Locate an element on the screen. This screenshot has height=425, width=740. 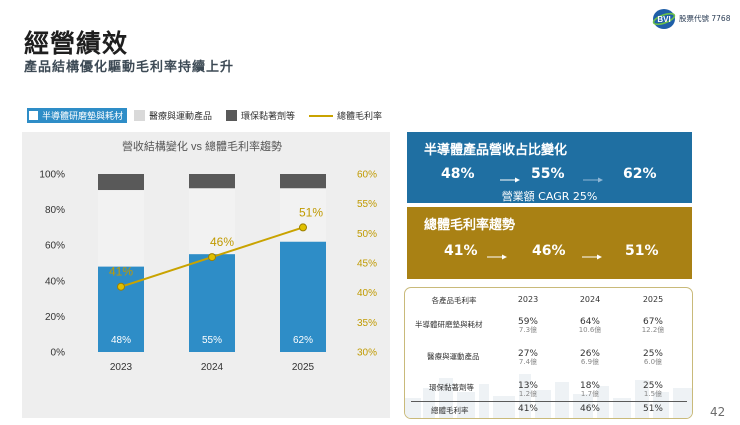
table-row-label: 醫療與運動產品 is located at coordinates (453, 356).